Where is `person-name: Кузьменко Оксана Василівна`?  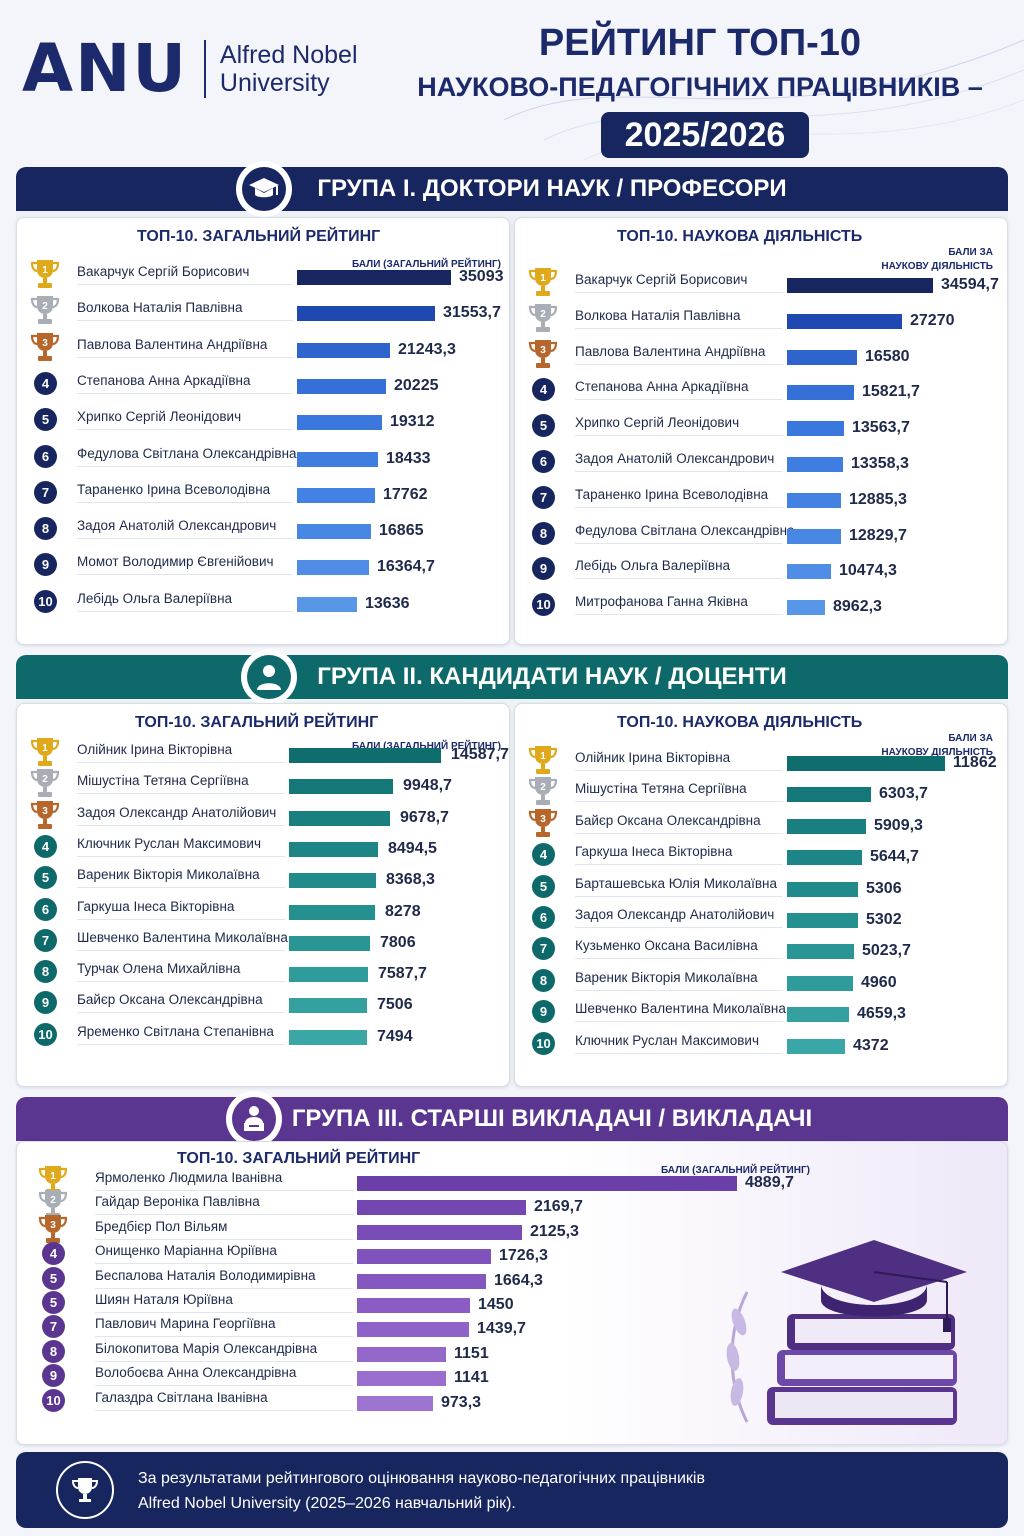
person-name: Кузьменко Оксана Василівна is located at coordinates (666, 946).